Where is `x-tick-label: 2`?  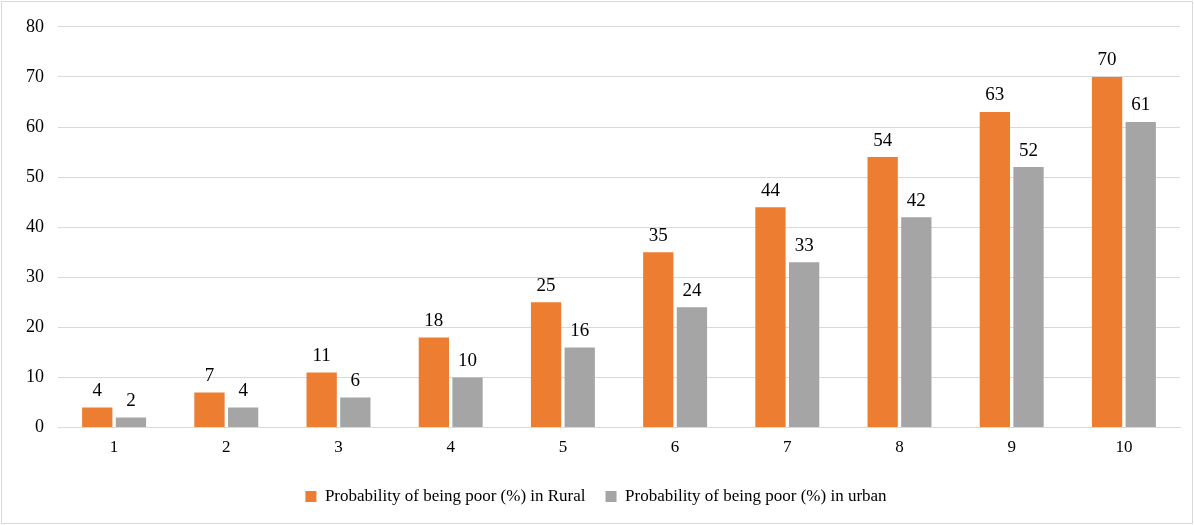
x-tick-label: 2 is located at coordinates (226, 447).